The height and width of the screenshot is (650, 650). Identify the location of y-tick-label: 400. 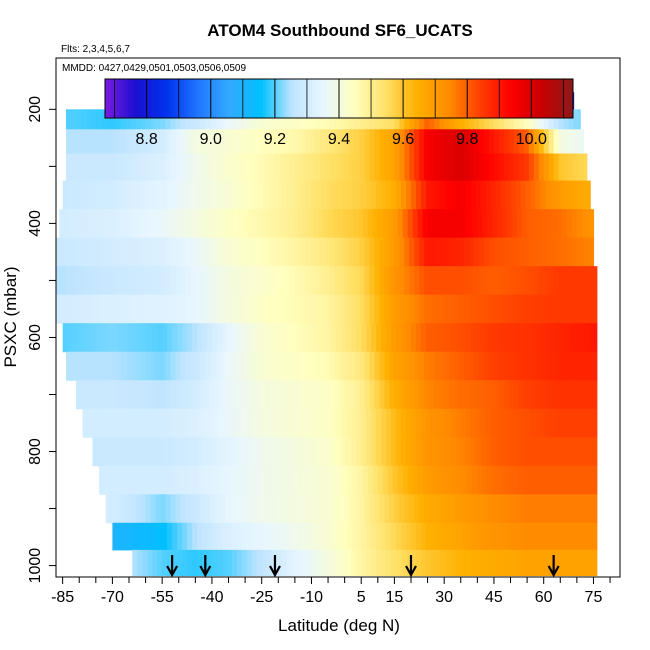
(35, 223).